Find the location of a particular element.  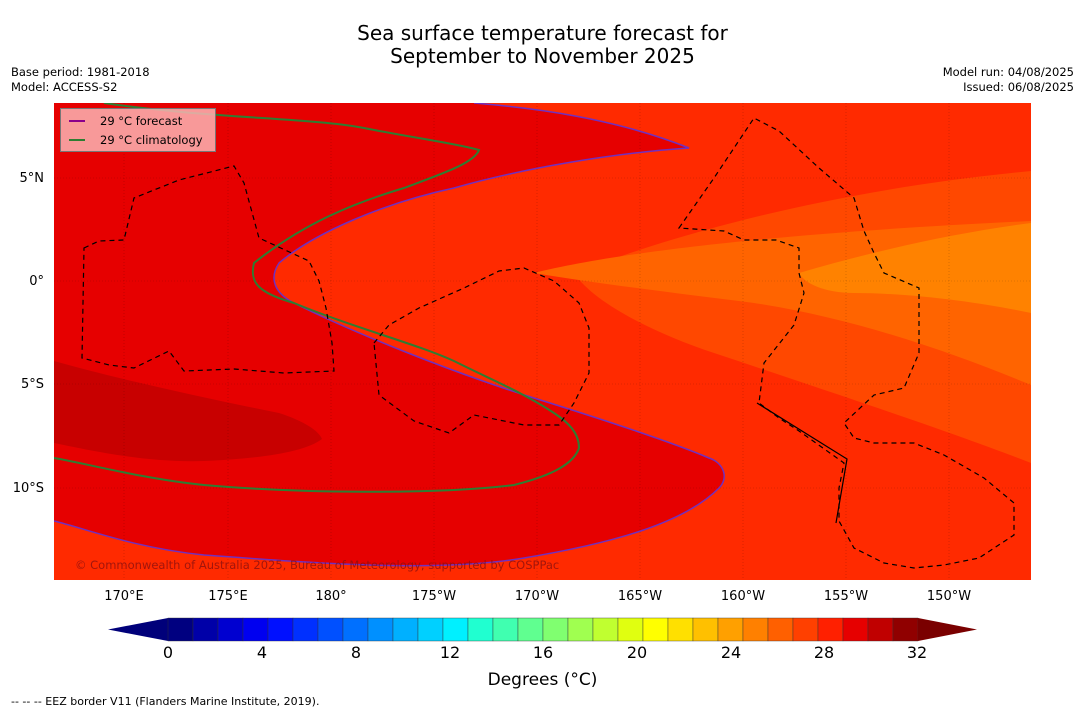

colorbar is located at coordinates (542, 629).